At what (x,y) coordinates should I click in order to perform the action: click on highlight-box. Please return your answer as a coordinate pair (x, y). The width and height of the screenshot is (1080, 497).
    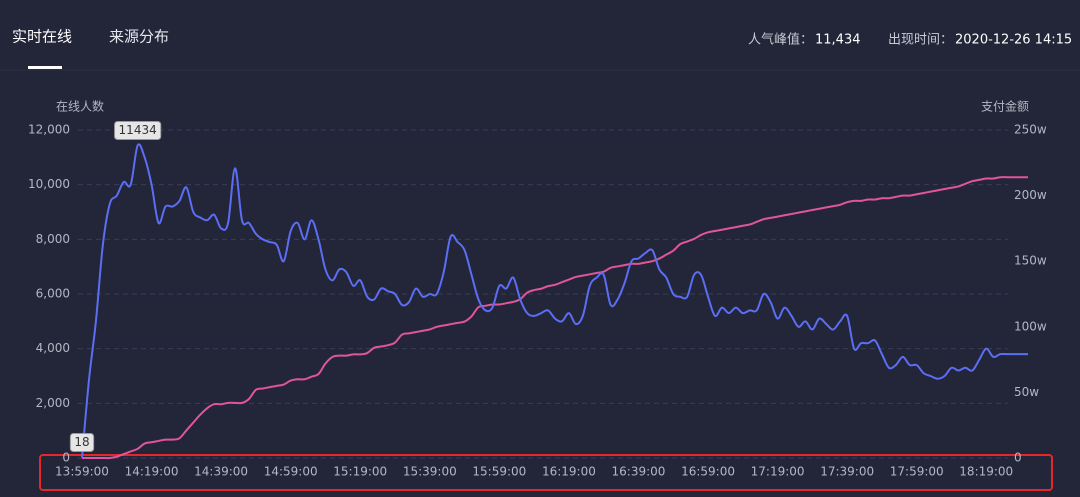
    Looking at the image, I should click on (546, 472).